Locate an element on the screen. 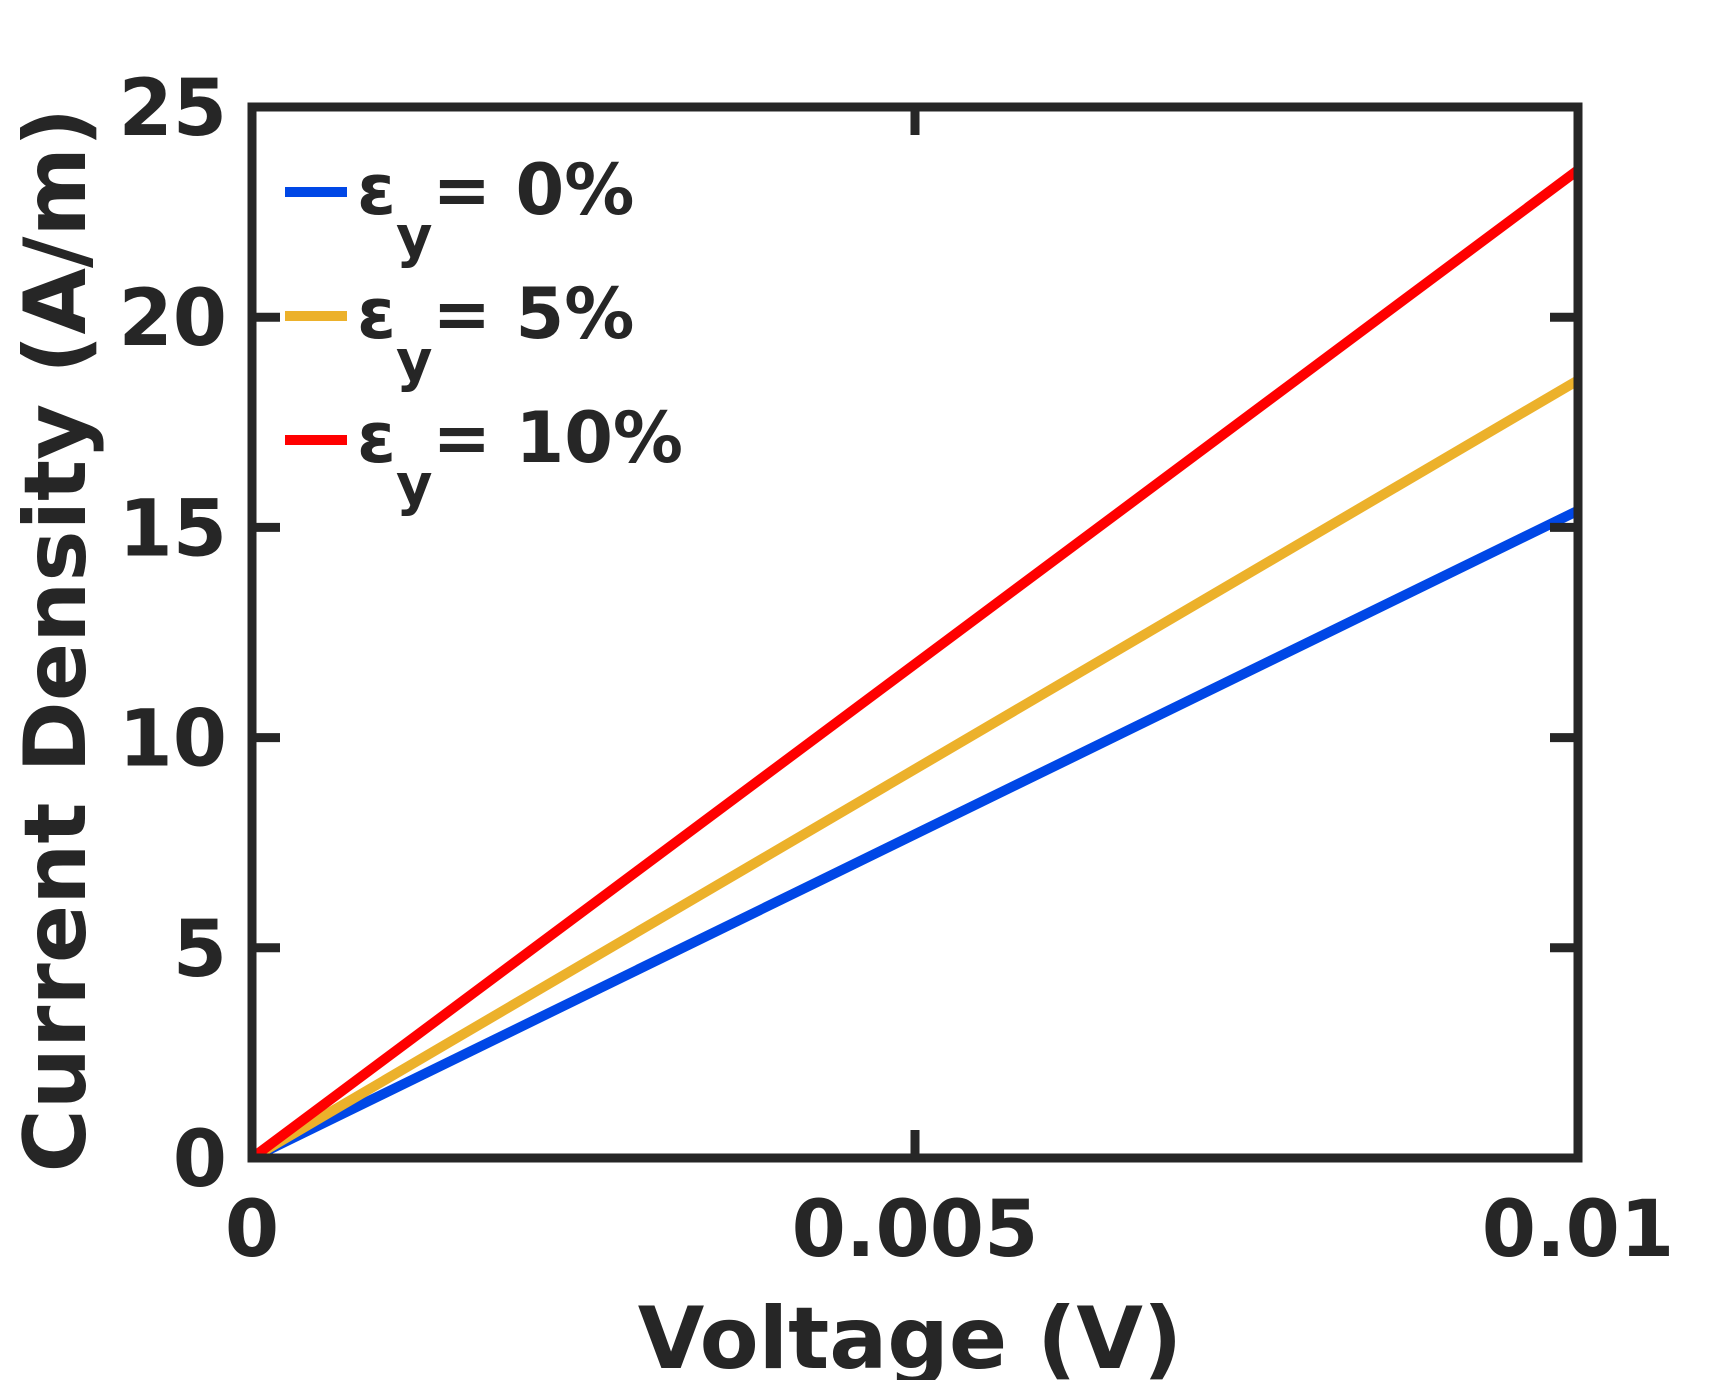 The width and height of the screenshot is (1725, 1380). legend-label-1: εy= 5% is located at coordinates (495, 333).